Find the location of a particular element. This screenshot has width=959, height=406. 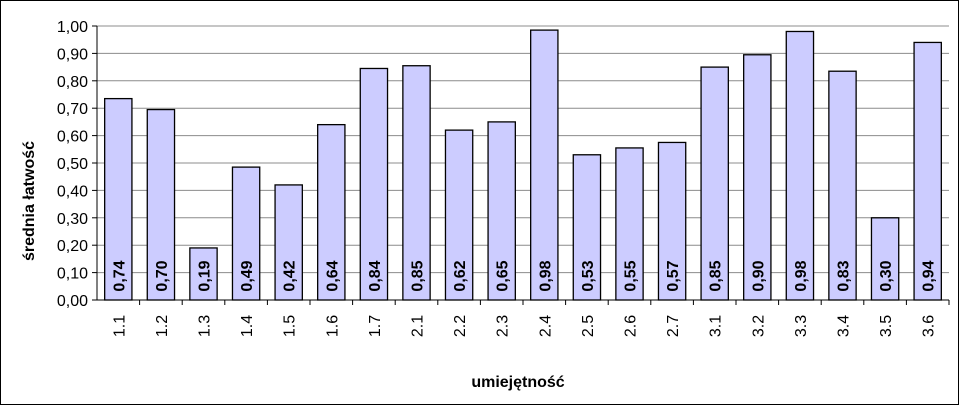

x-tick-label: 1.1 is located at coordinates (119, 326).